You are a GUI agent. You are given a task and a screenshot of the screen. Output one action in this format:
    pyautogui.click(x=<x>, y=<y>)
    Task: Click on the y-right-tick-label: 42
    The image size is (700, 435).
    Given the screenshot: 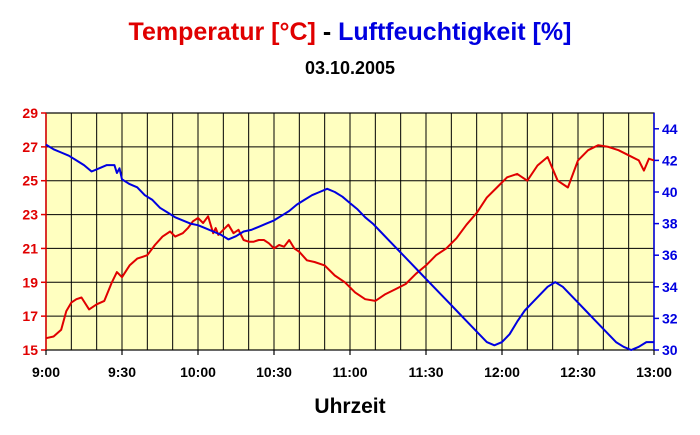 What is the action you would take?
    pyautogui.click(x=670, y=160)
    